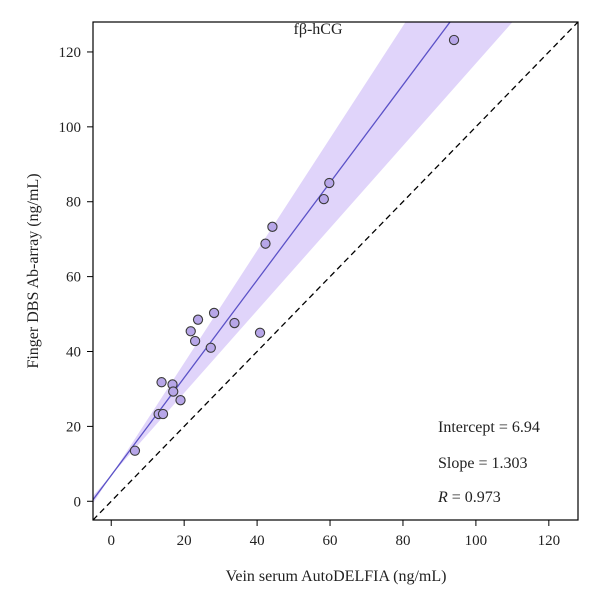 The width and height of the screenshot is (600, 608). What do you see at coordinates (70, 128) in the screenshot?
I see `y-tick-label: 100` at bounding box center [70, 128].